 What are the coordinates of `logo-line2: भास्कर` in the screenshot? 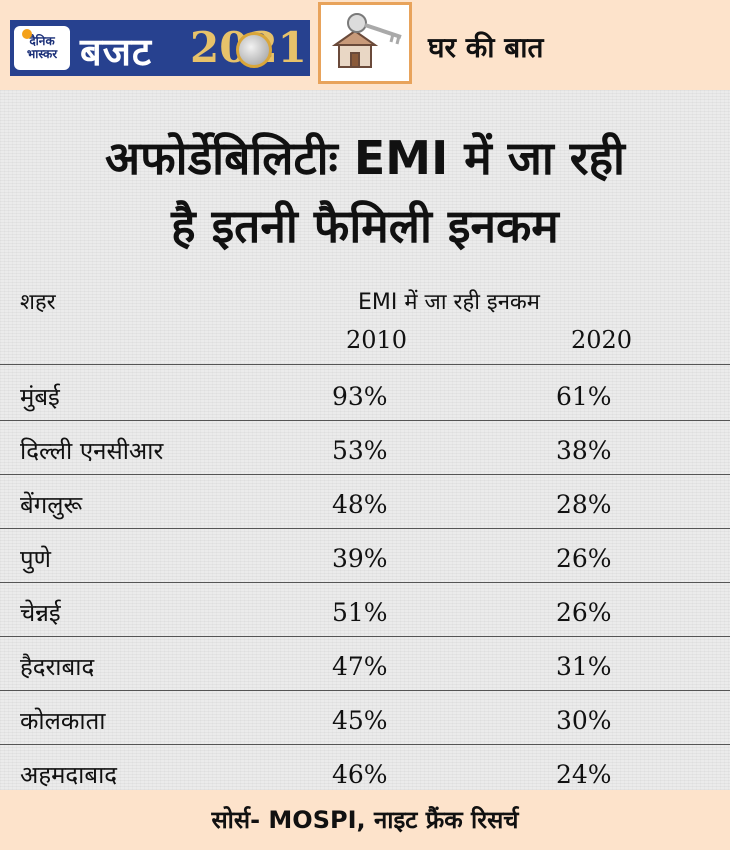 It's located at (42, 54).